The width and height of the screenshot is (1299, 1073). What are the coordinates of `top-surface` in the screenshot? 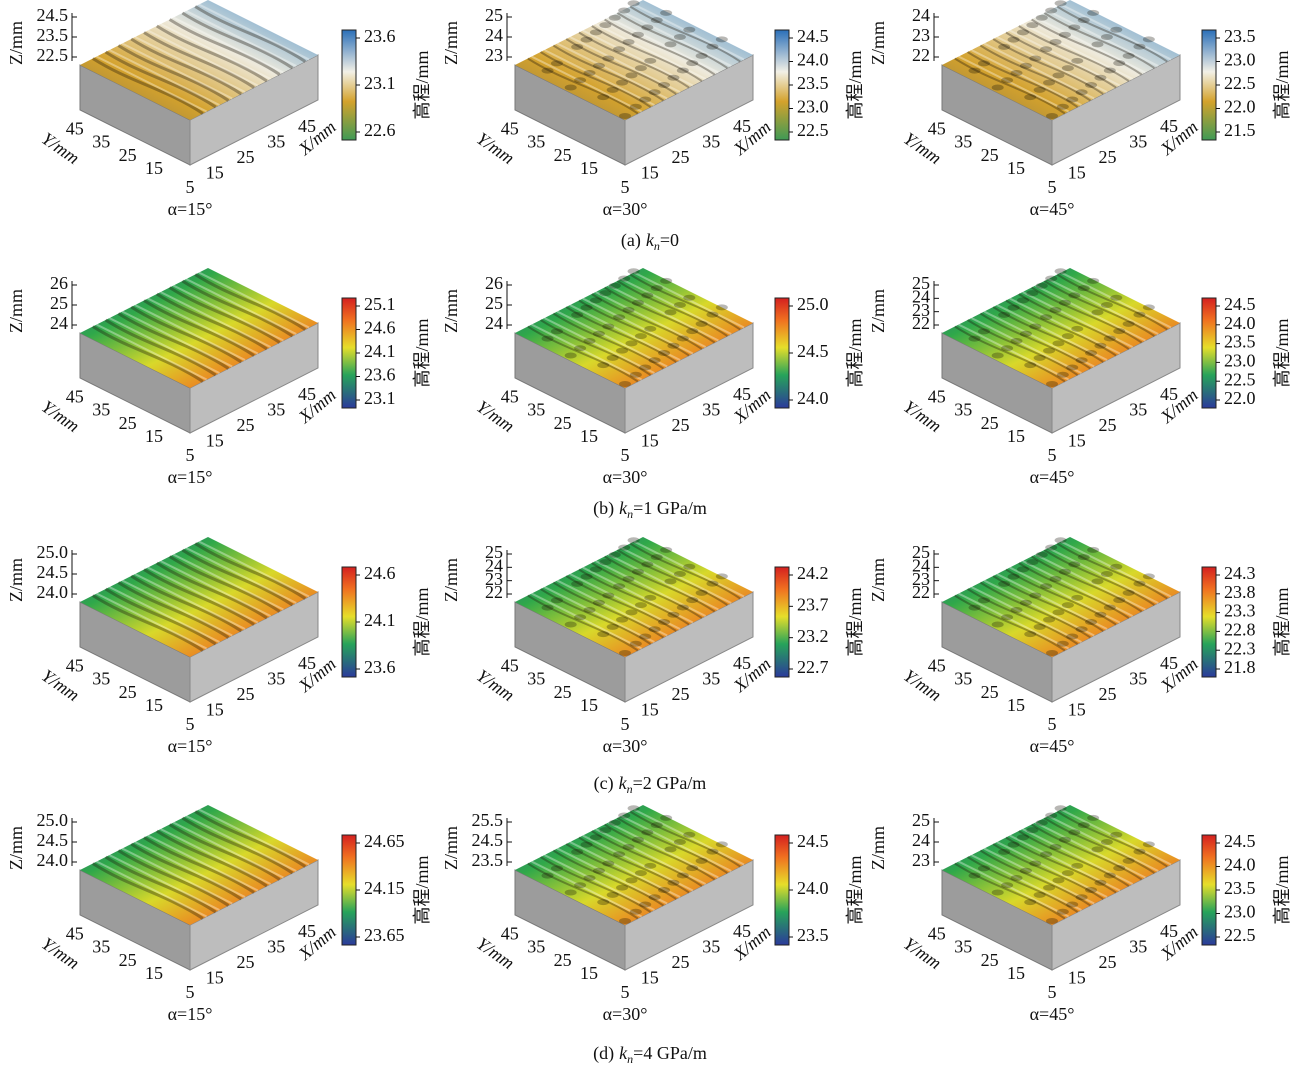 It's located at (634, 597).